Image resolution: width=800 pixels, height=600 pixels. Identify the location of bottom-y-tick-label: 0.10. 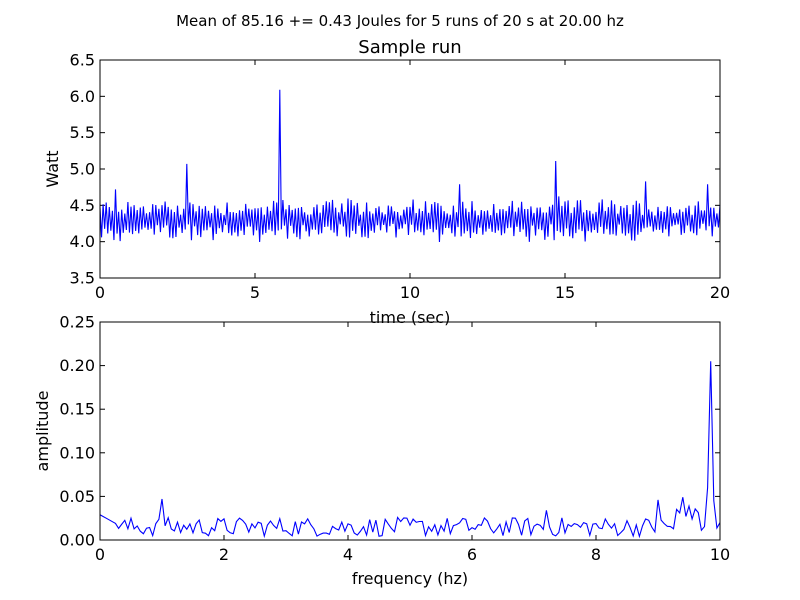
(77, 452).